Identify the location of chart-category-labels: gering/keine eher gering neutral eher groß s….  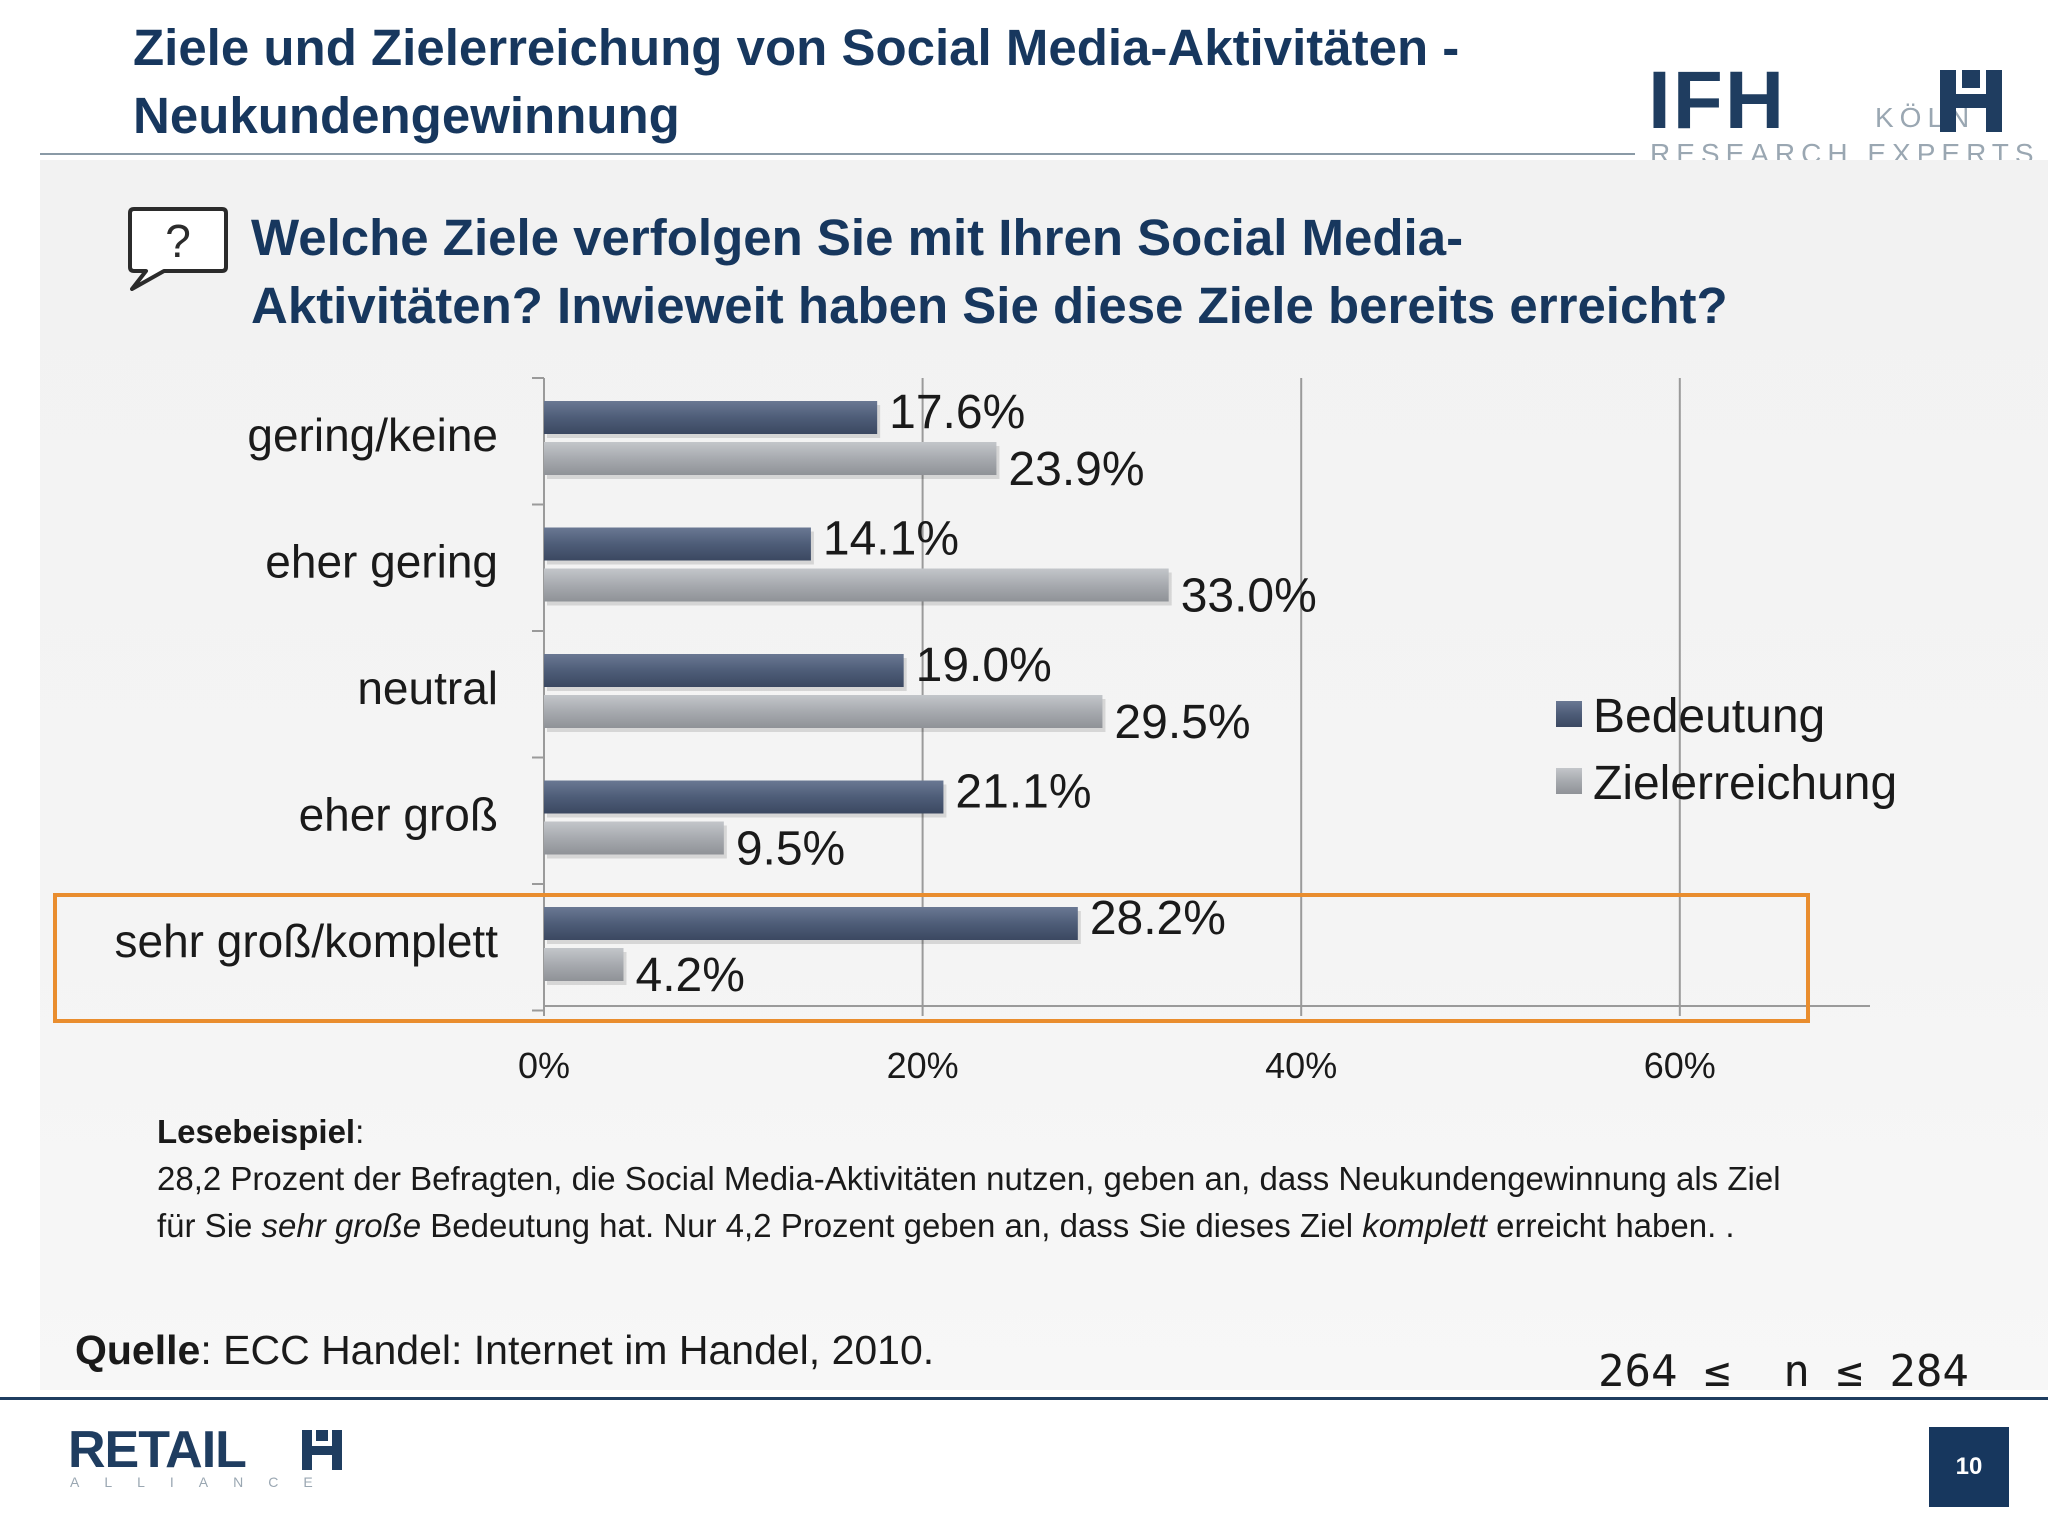
(307, 688).